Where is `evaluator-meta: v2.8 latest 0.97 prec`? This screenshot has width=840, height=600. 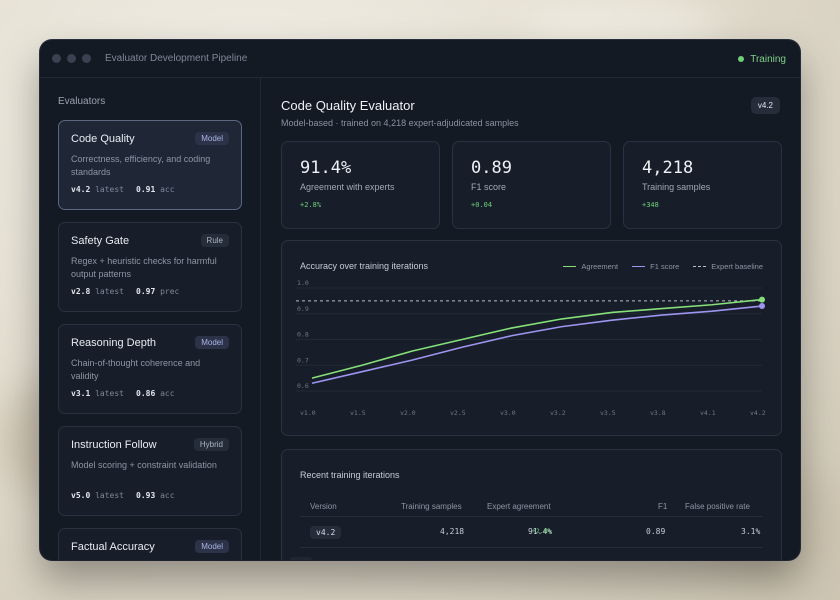 evaluator-meta: v2.8 latest 0.97 prec is located at coordinates (150, 291).